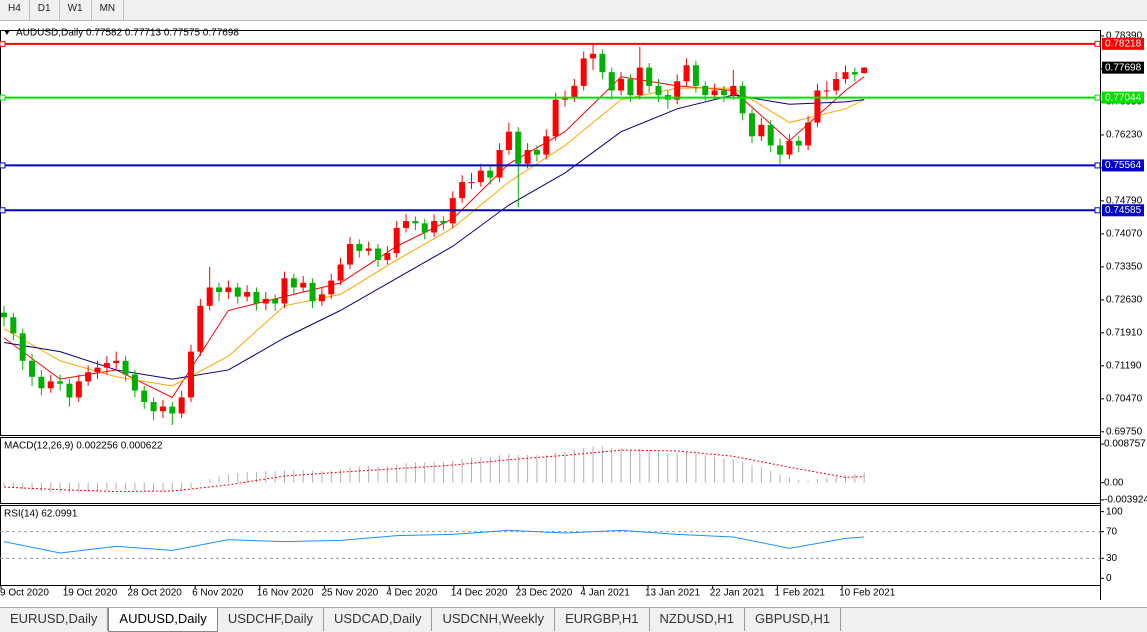 This screenshot has height=632, width=1147. Describe the element at coordinates (1124, 201) in the screenshot. I see `y-tick-label: 0.74790` at that location.